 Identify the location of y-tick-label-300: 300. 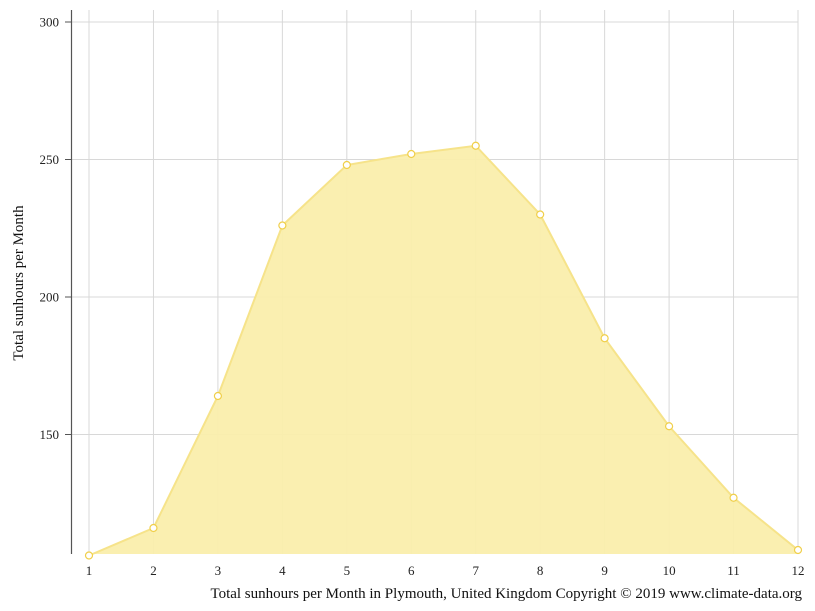
(50, 22).